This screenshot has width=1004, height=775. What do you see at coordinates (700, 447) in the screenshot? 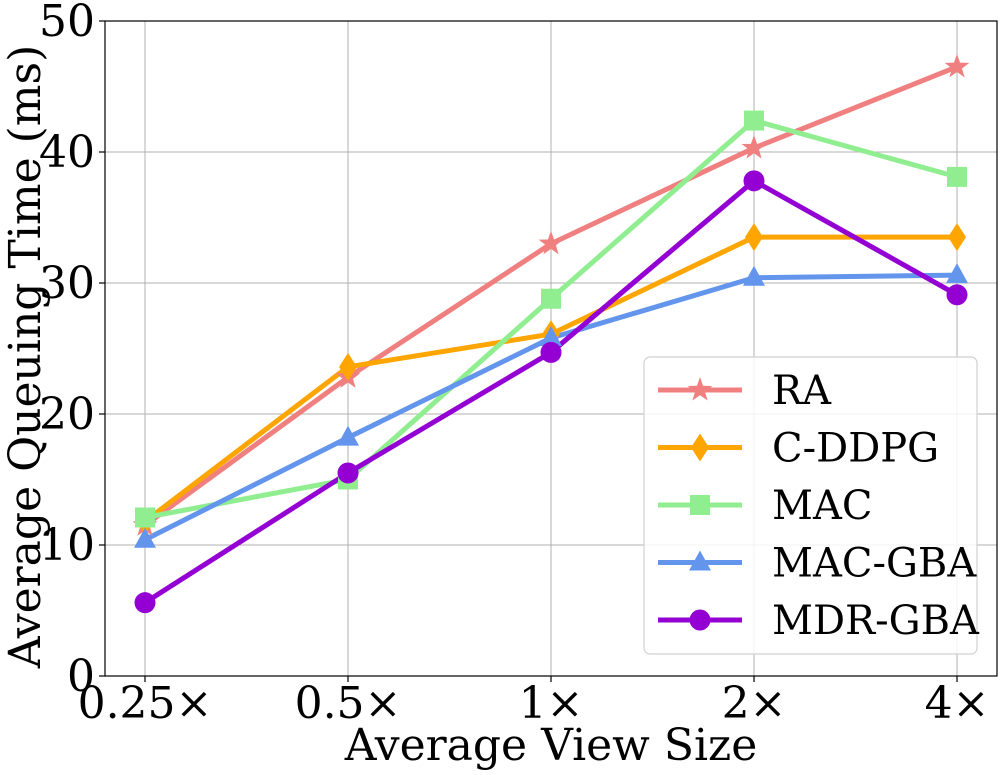
I see `legend-marker-c-ddpg` at bounding box center [700, 447].